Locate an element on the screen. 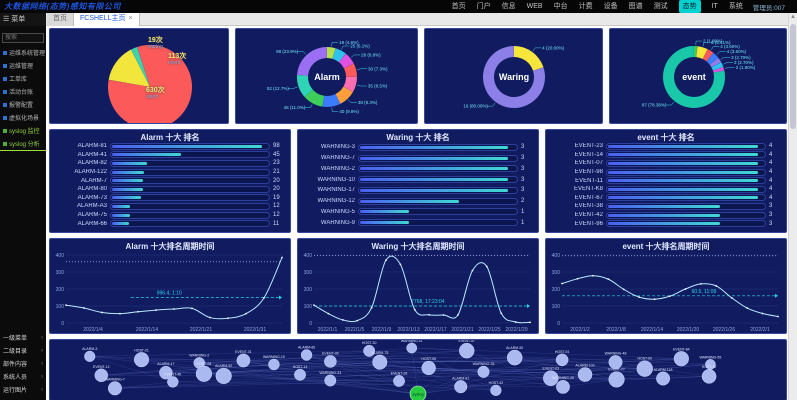 This screenshot has width=797, height=400. tab: FCSHELL主页 × is located at coordinates (107, 19).